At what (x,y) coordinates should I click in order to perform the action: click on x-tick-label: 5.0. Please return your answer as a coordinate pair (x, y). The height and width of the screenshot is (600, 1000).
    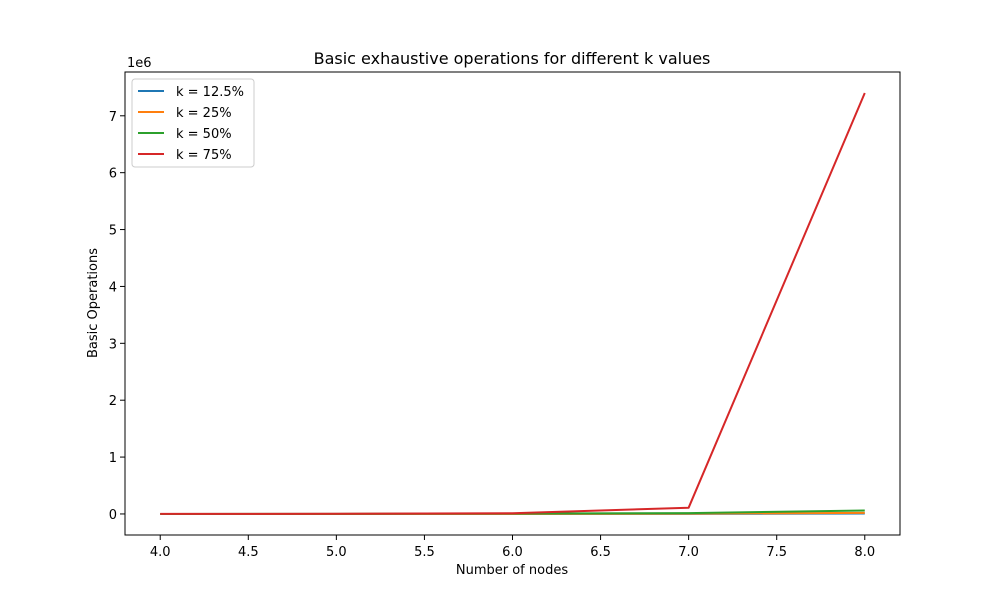
    Looking at the image, I should click on (336, 552).